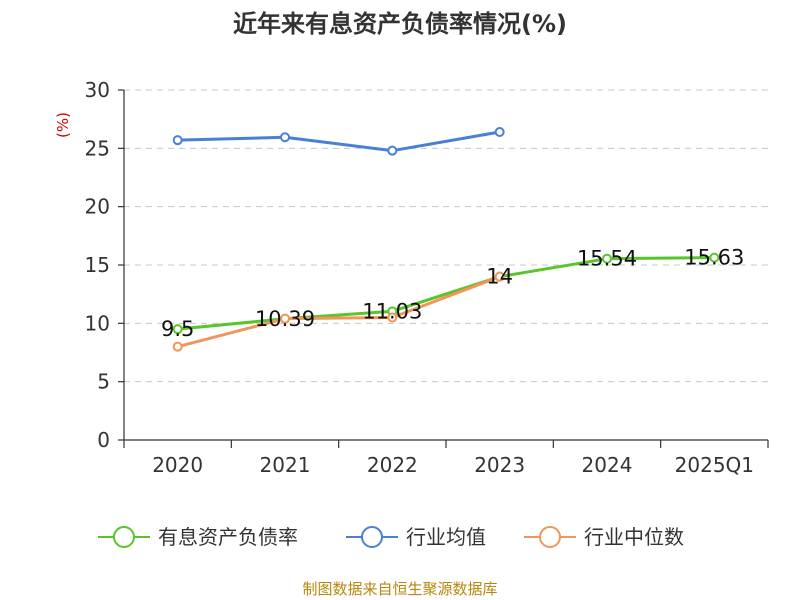  Describe the element at coordinates (103, 440) in the screenshot. I see `y-tick-label: 0` at that location.